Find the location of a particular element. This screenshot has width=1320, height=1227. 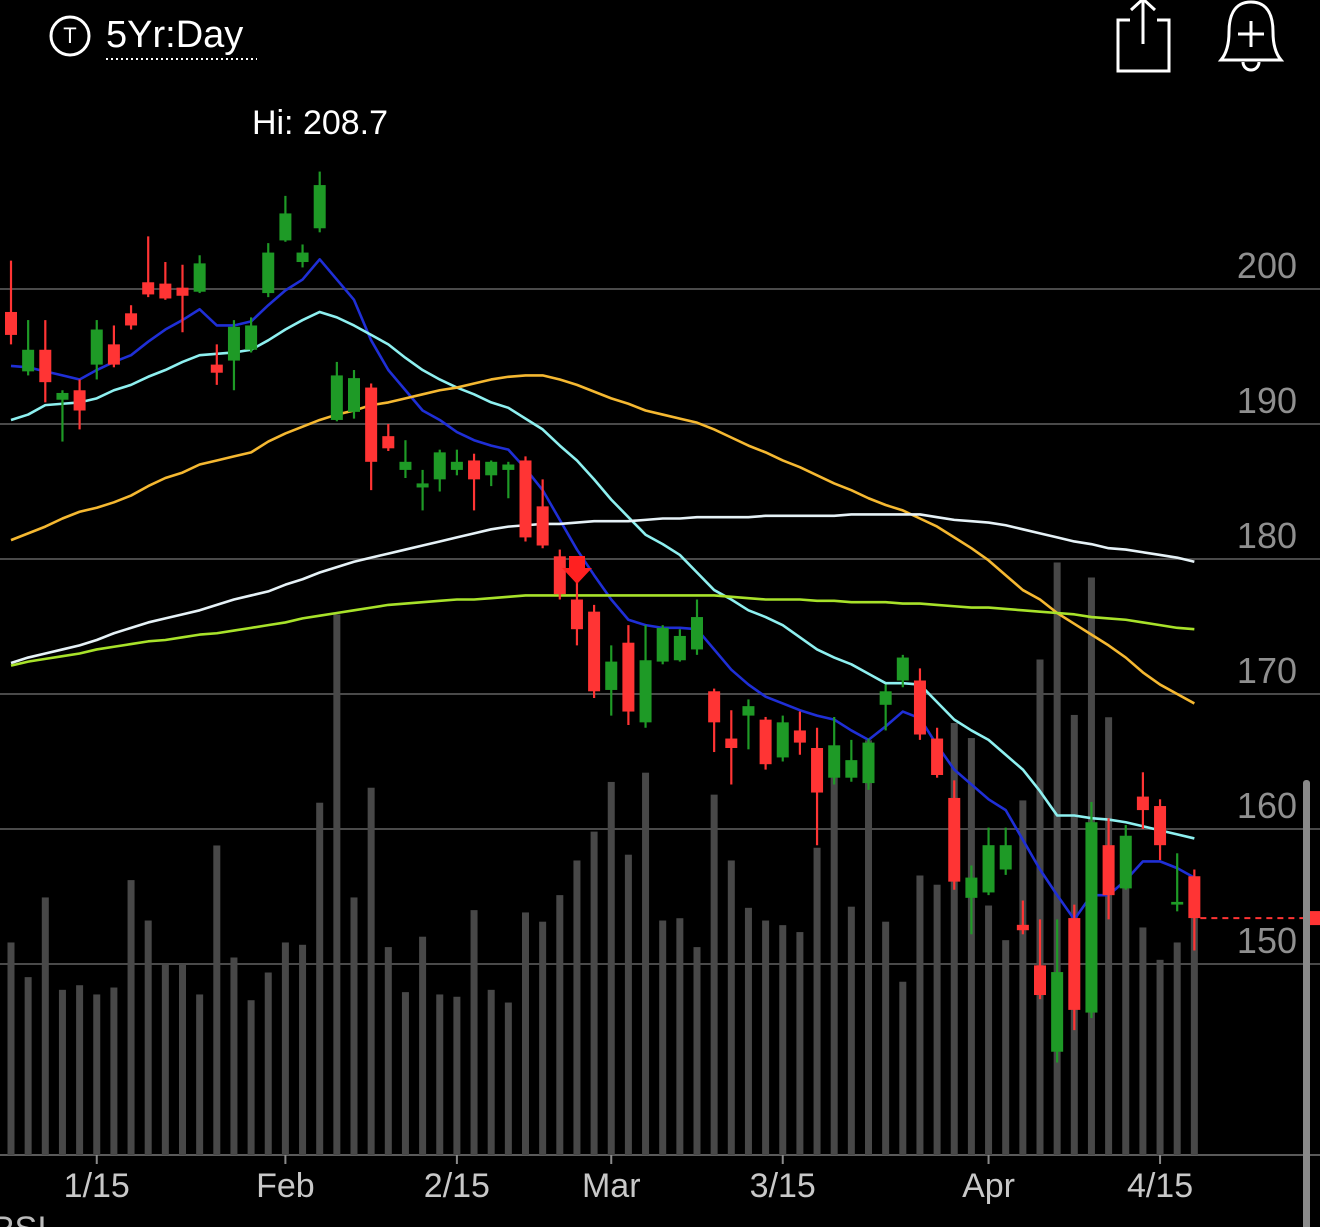

range-selector: T 5Yr:Day is located at coordinates (153, 37).